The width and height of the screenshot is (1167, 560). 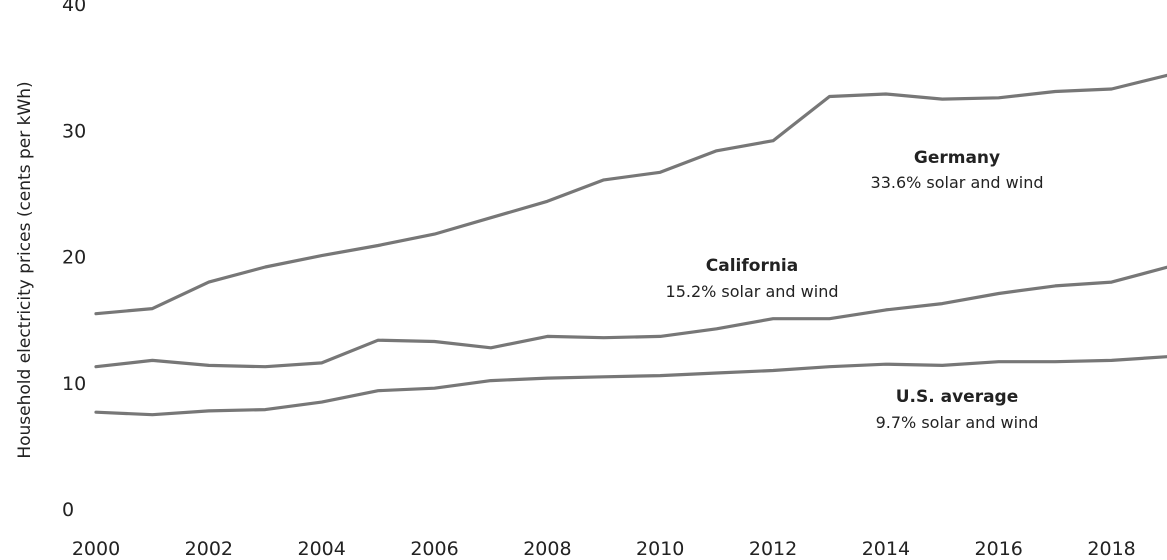 I want to click on y-tick-label: 30, so click(x=74, y=131).